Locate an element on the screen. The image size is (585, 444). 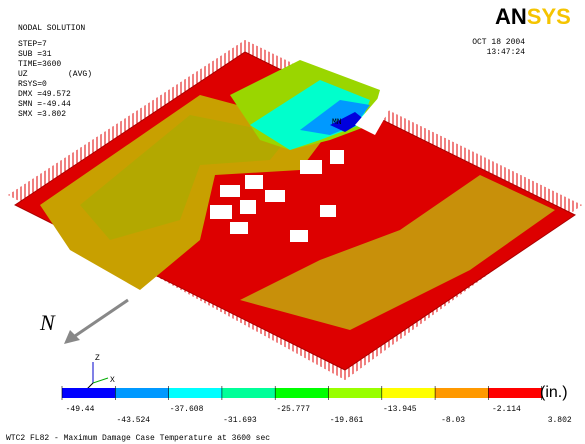
contour-blue is located at coordinates (347, 122).